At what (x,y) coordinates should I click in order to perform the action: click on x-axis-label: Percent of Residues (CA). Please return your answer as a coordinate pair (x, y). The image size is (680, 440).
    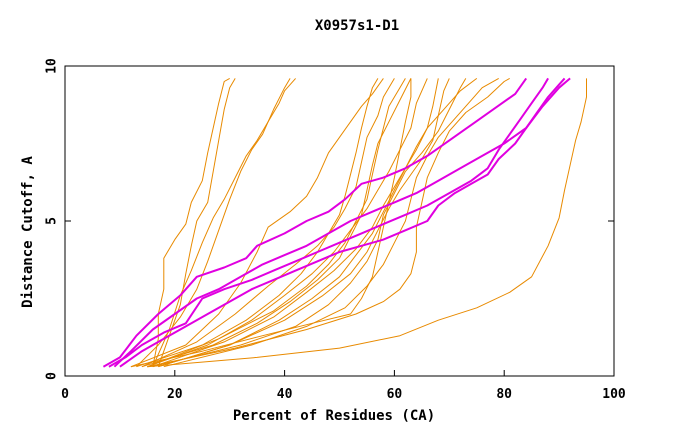
    Looking at the image, I should click on (334, 416).